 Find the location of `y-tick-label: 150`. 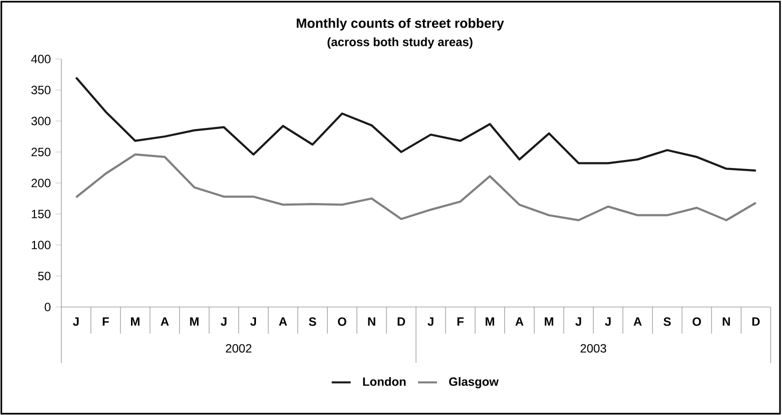

y-tick-label: 150 is located at coordinates (41, 214).